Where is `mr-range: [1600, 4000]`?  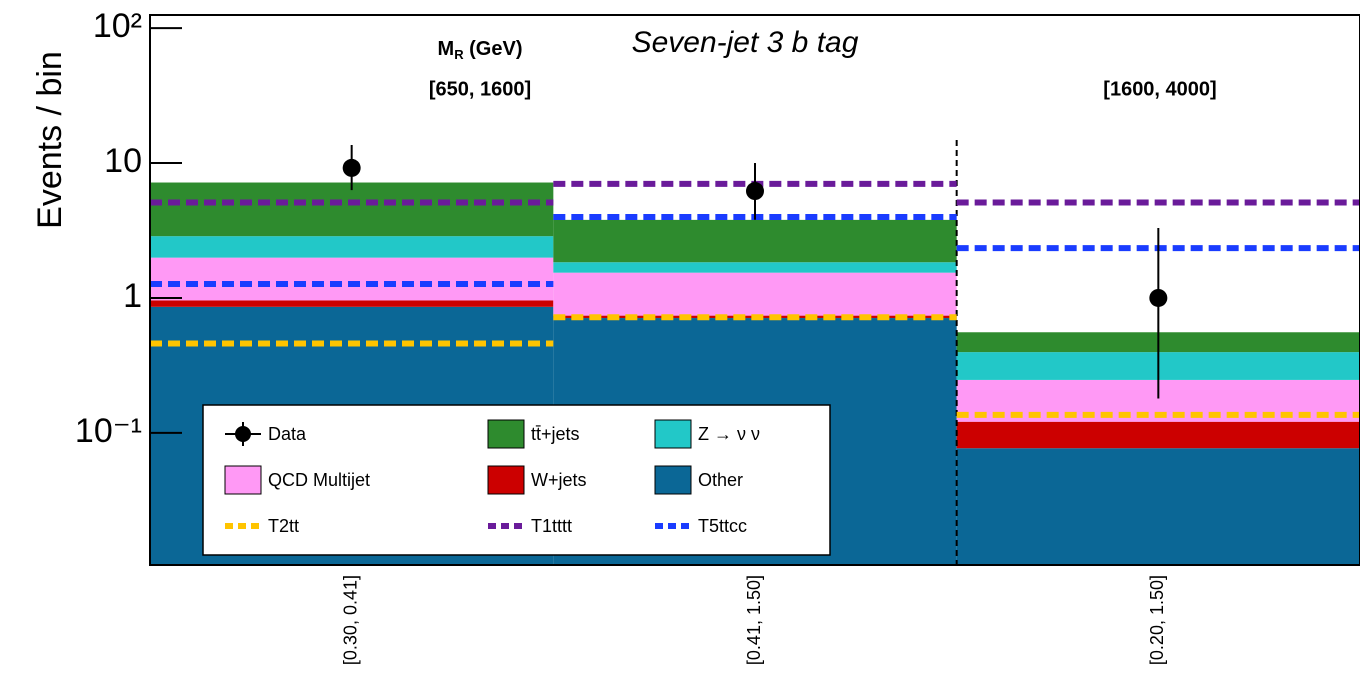
mr-range: [1600, 4000] is located at coordinates (1159, 89).